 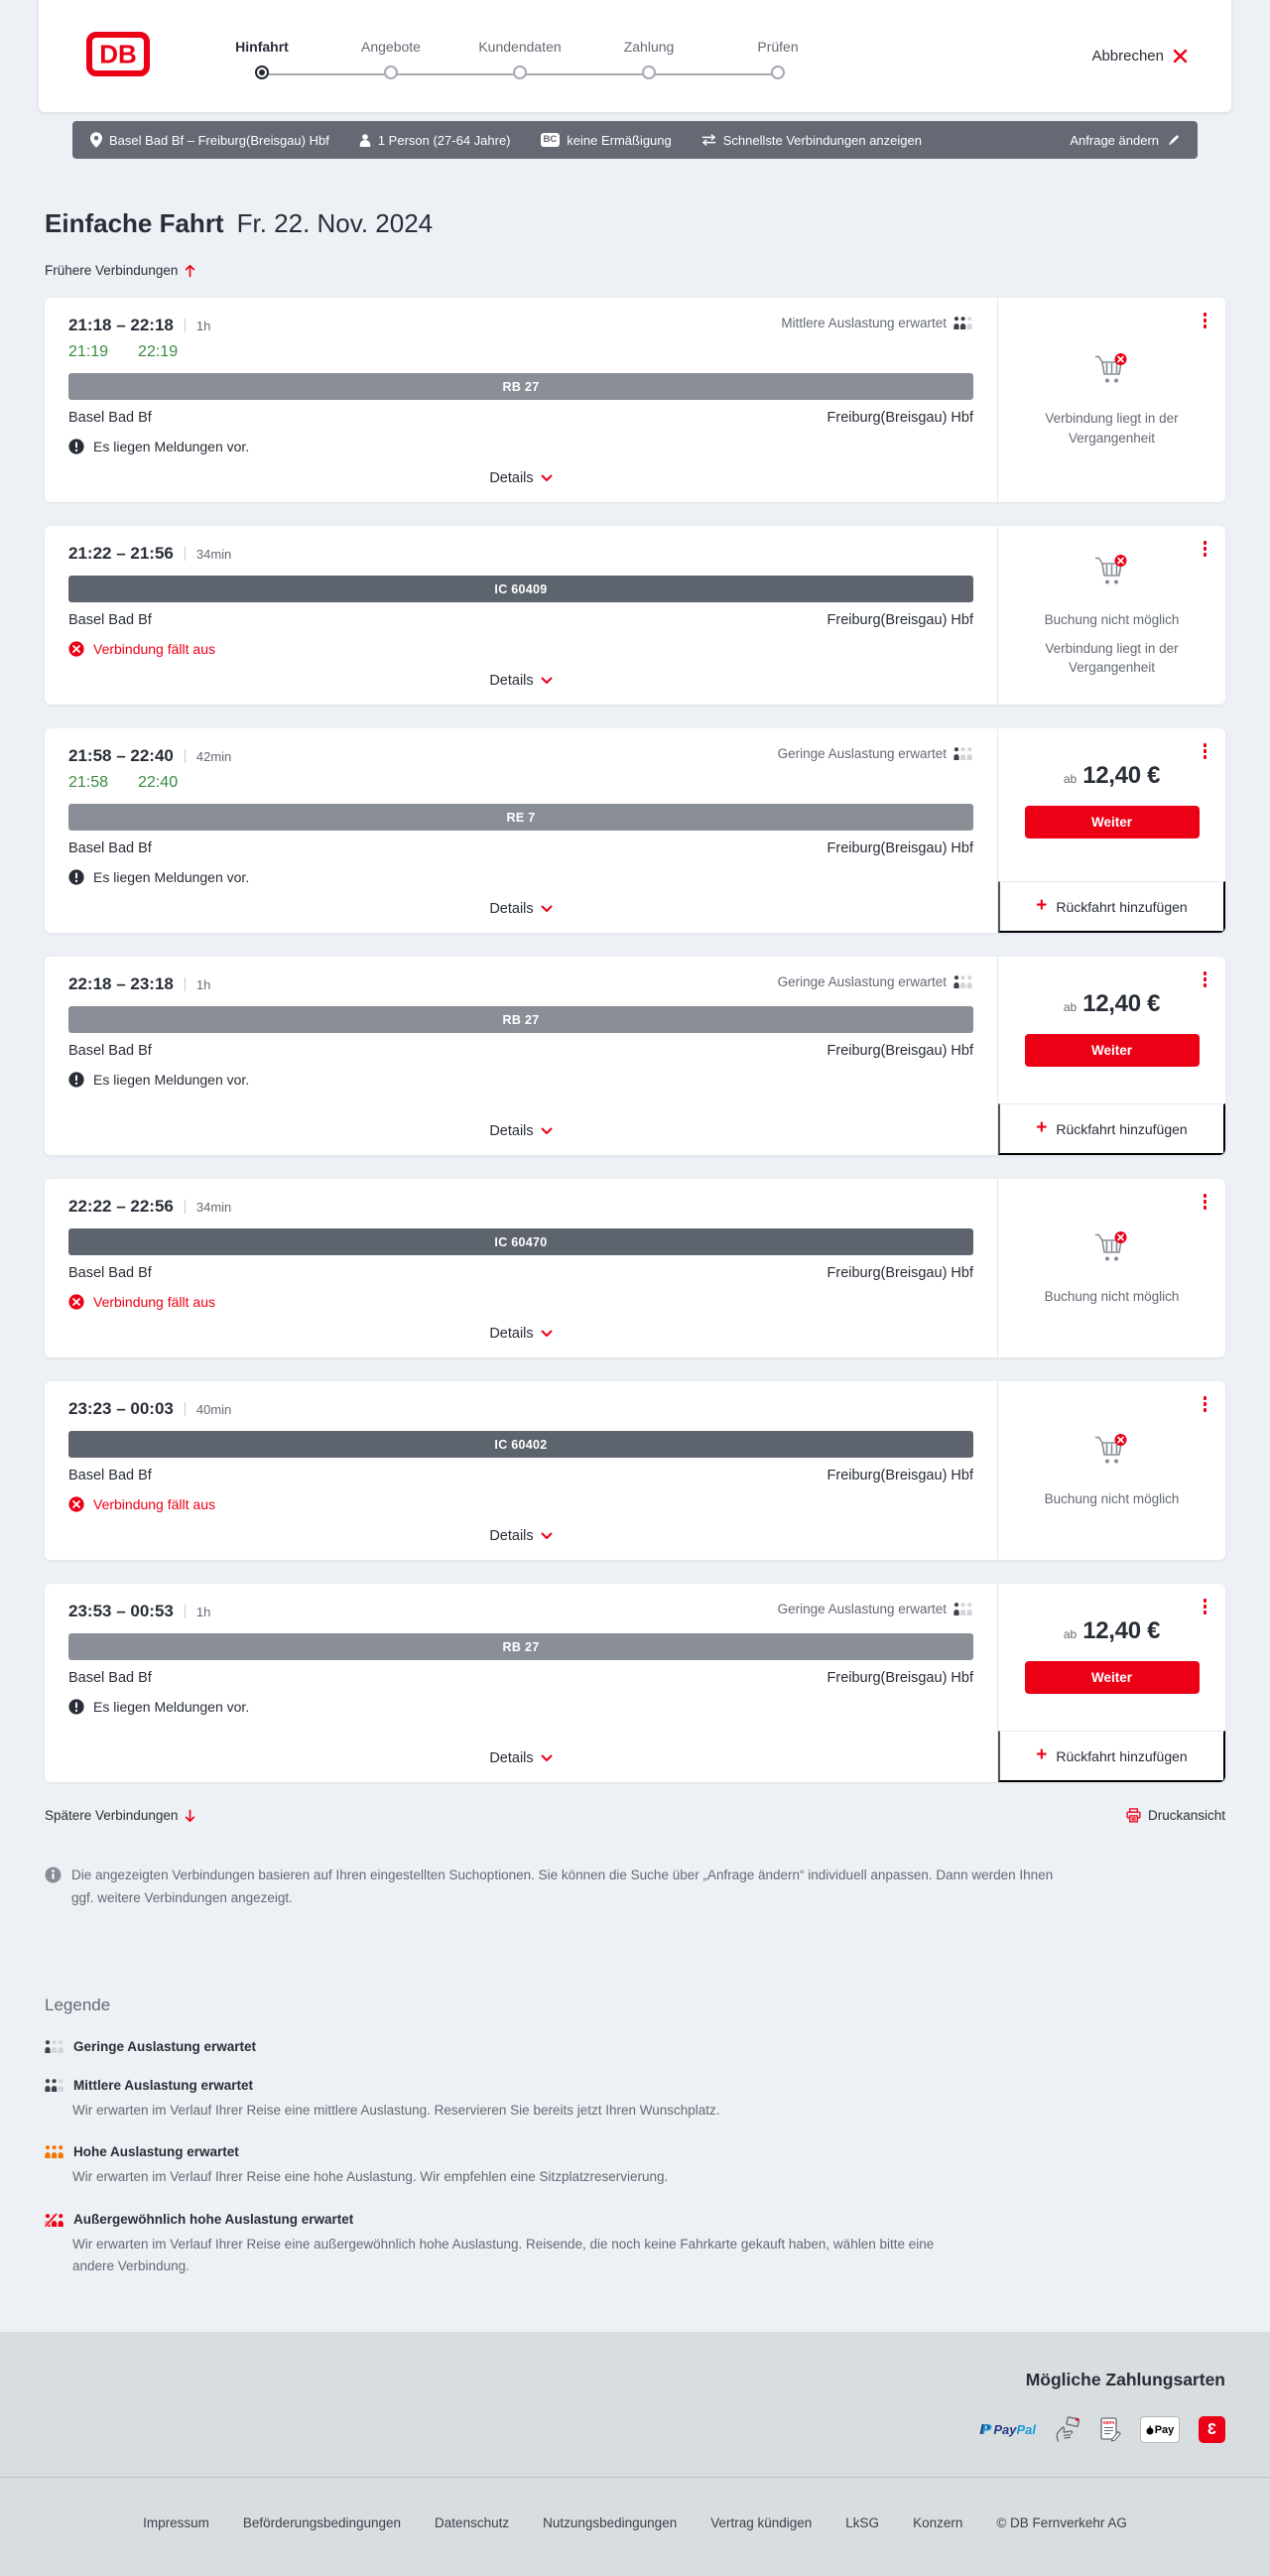 What do you see at coordinates (520, 1445) in the screenshot?
I see `train-segment-bar: IC 60402` at bounding box center [520, 1445].